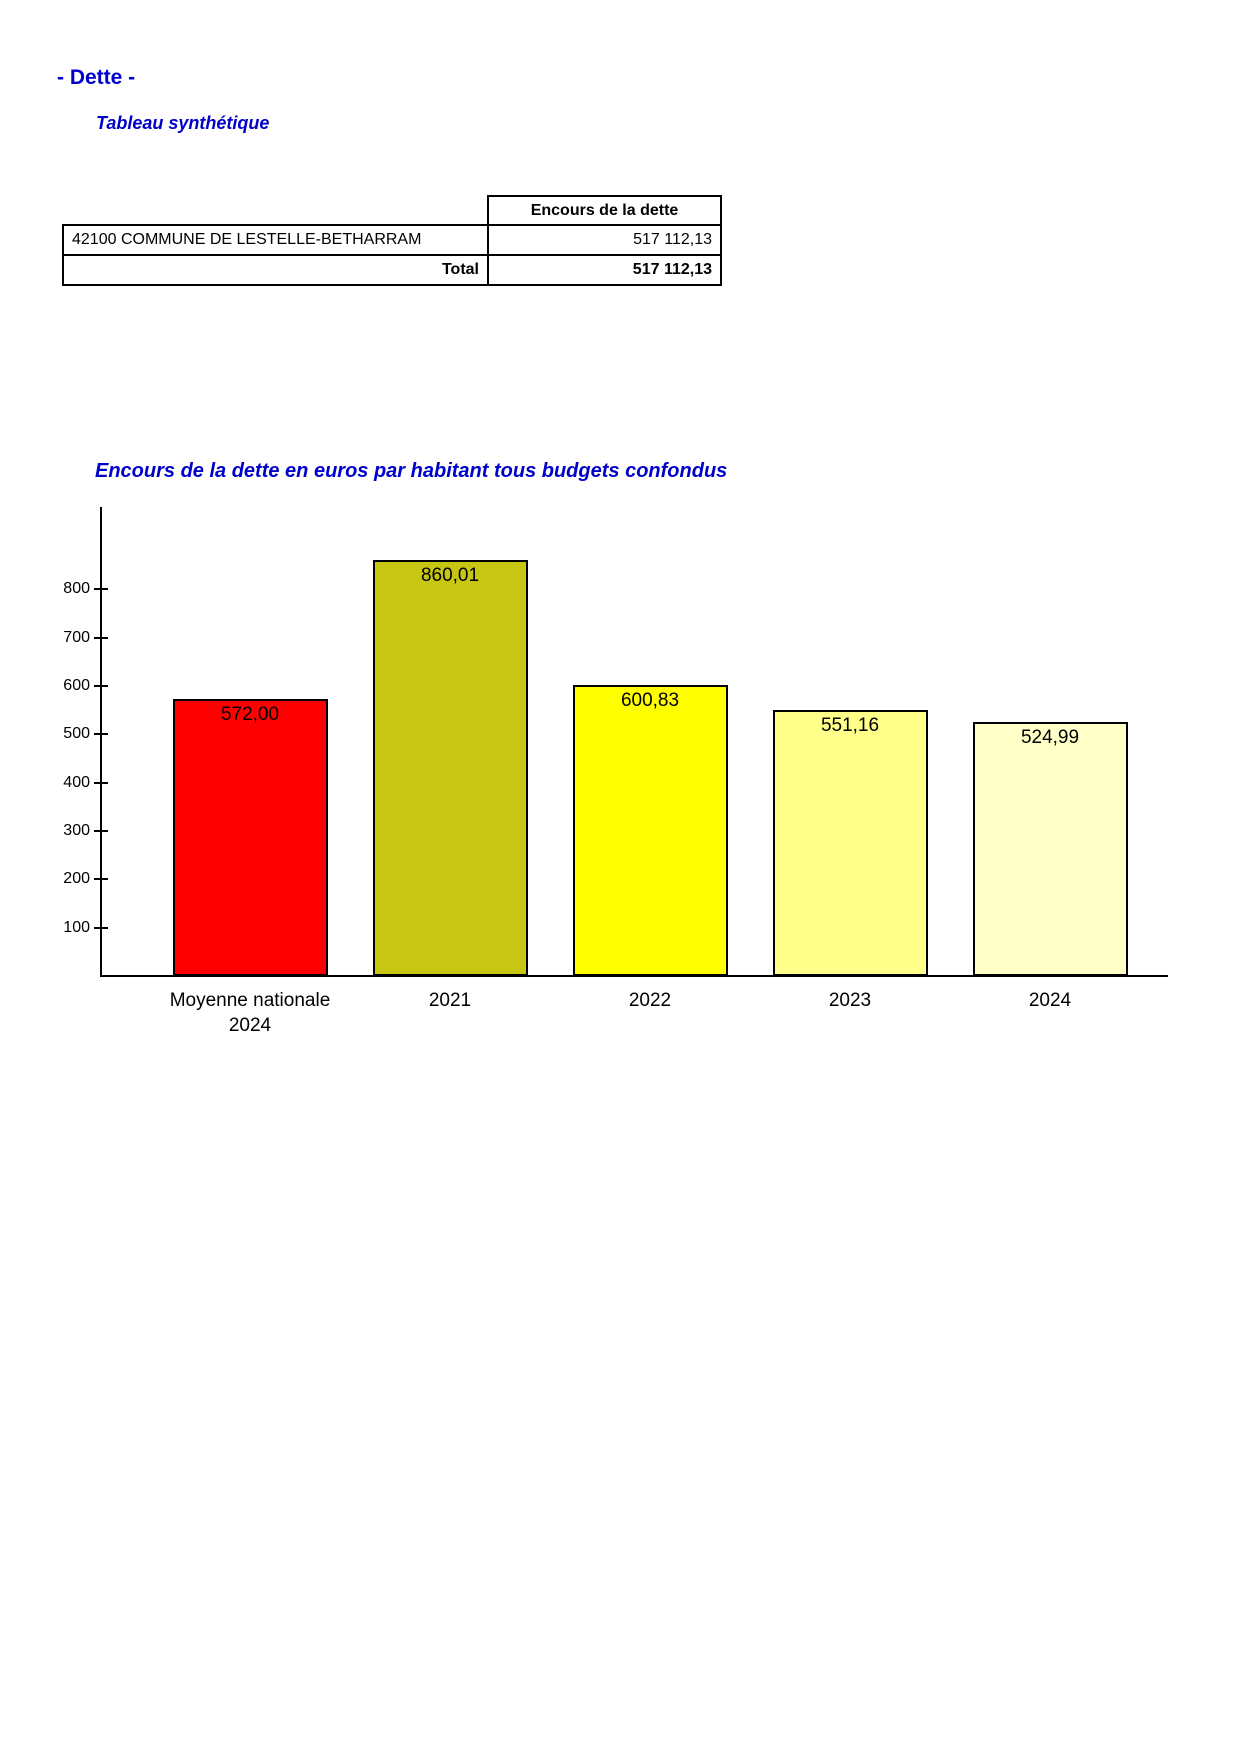  What do you see at coordinates (76, 589) in the screenshot?
I see `y-tick-label: 800` at bounding box center [76, 589].